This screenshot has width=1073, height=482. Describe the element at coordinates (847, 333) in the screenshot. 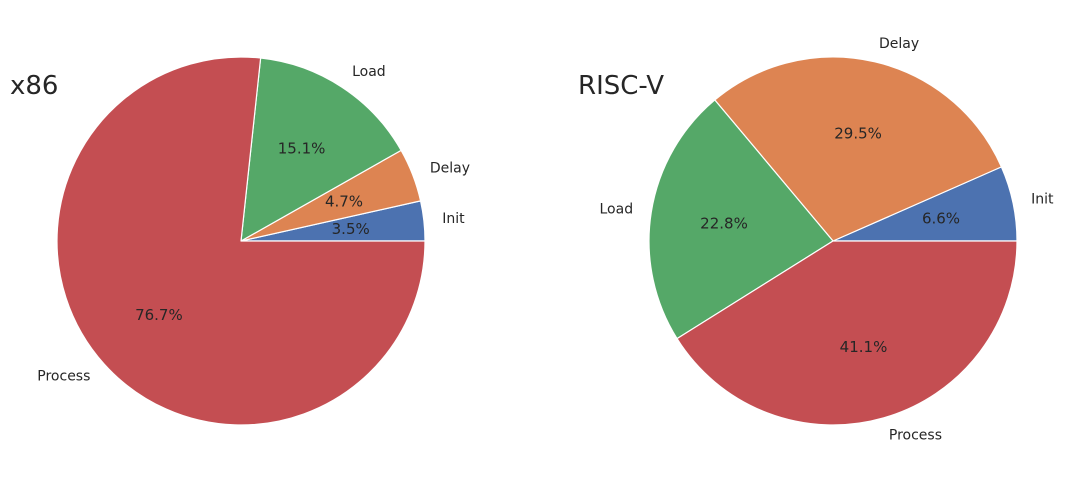

I see `pie-slice-process` at that location.